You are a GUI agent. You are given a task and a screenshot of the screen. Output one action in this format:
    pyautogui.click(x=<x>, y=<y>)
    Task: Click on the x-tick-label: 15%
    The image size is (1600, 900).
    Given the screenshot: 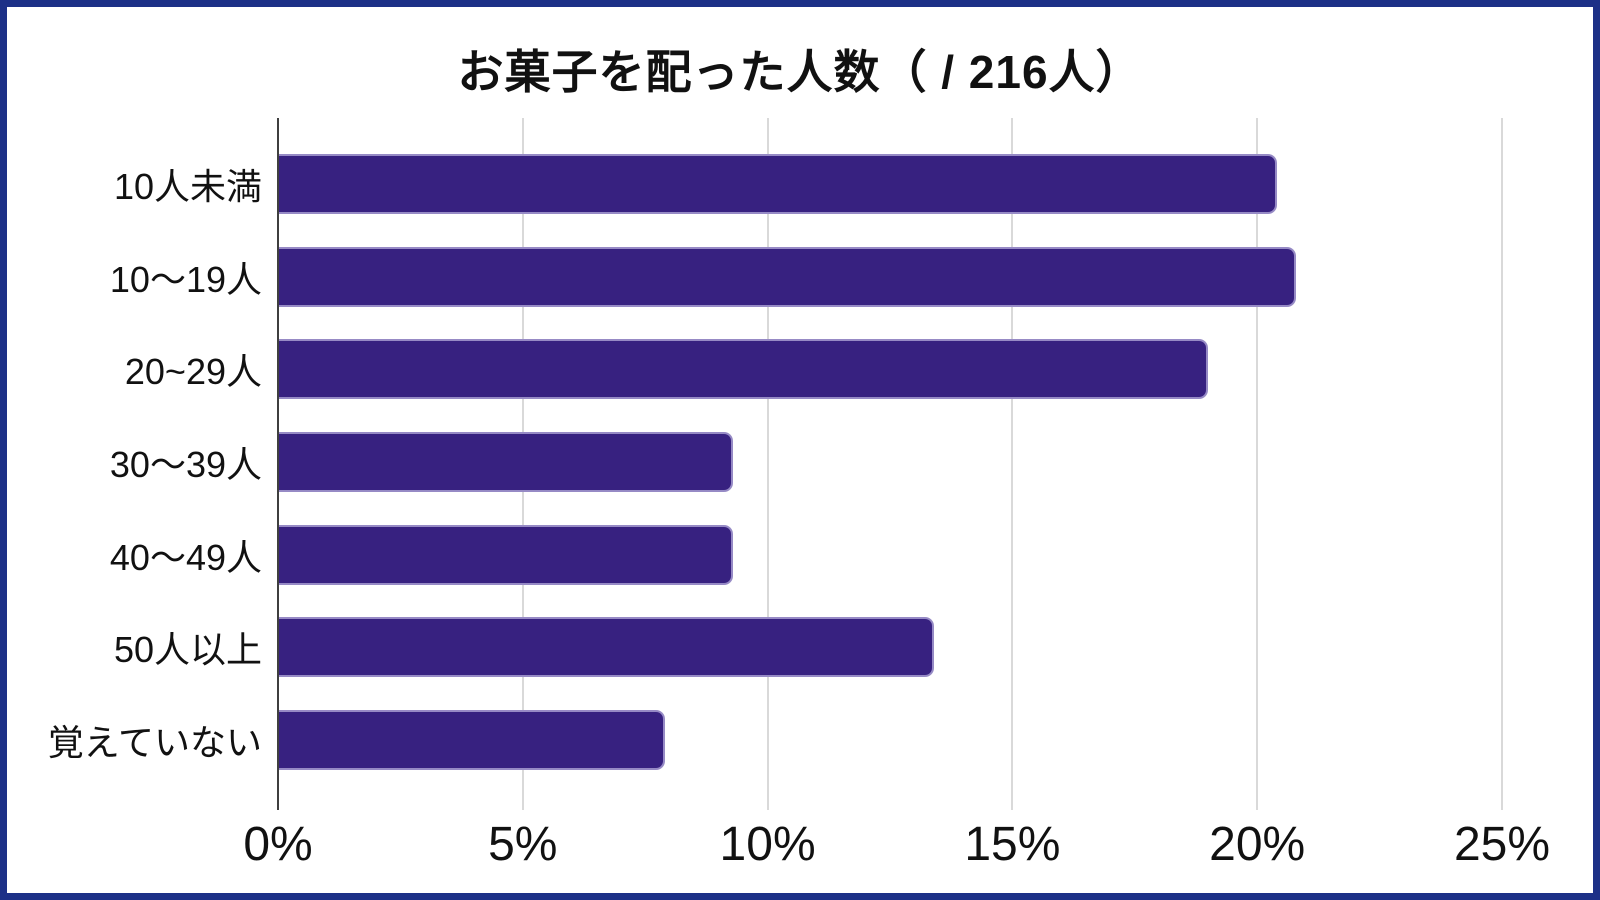 What is the action you would take?
    pyautogui.click(x=1012, y=844)
    